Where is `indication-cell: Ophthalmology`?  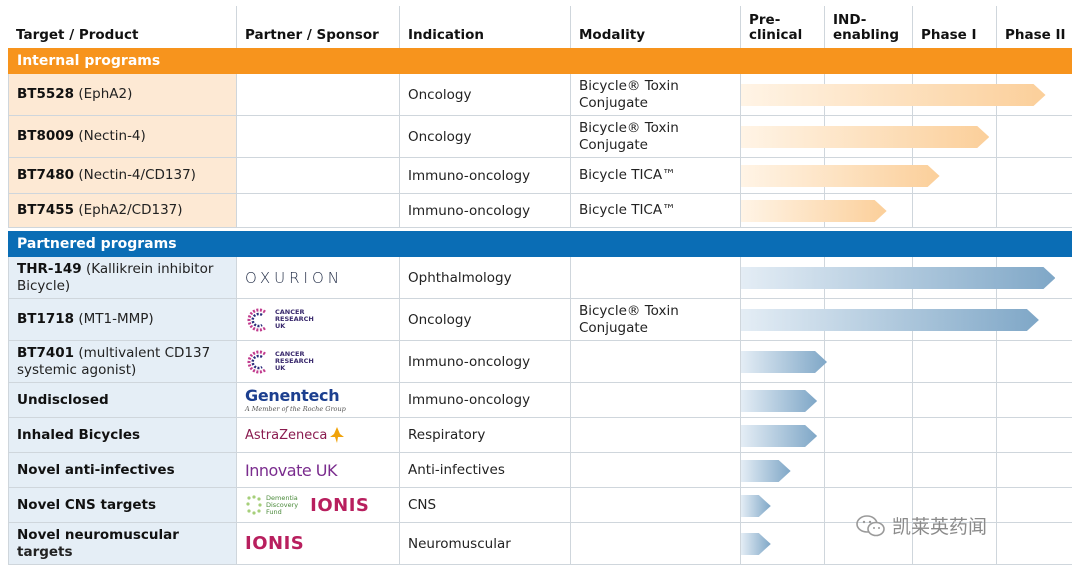 indication-cell: Ophthalmology is located at coordinates (485, 278).